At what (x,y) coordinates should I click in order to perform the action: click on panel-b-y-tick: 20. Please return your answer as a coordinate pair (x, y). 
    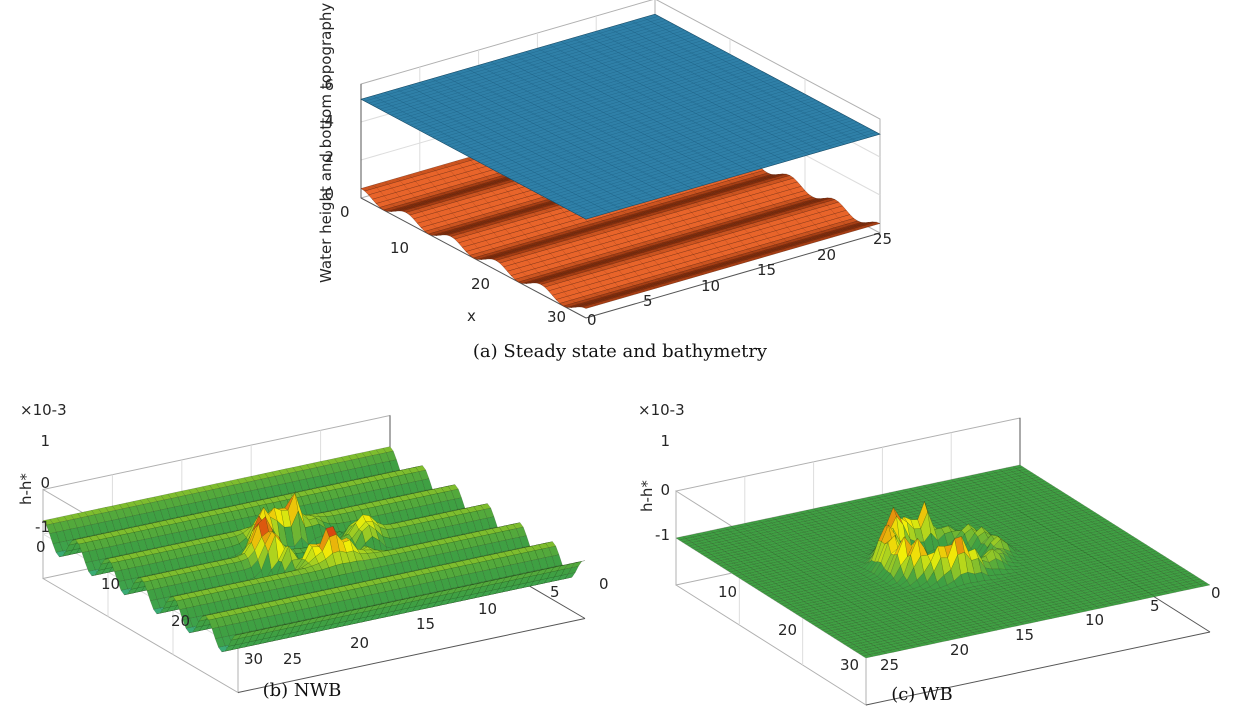
    Looking at the image, I should click on (359, 643).